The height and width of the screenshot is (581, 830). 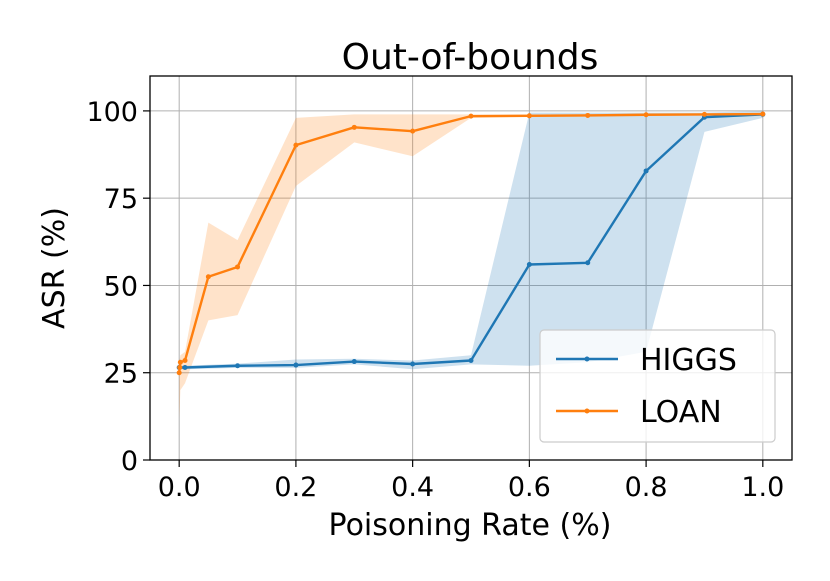 I want to click on y-tick-label: 100, so click(x=112, y=112).